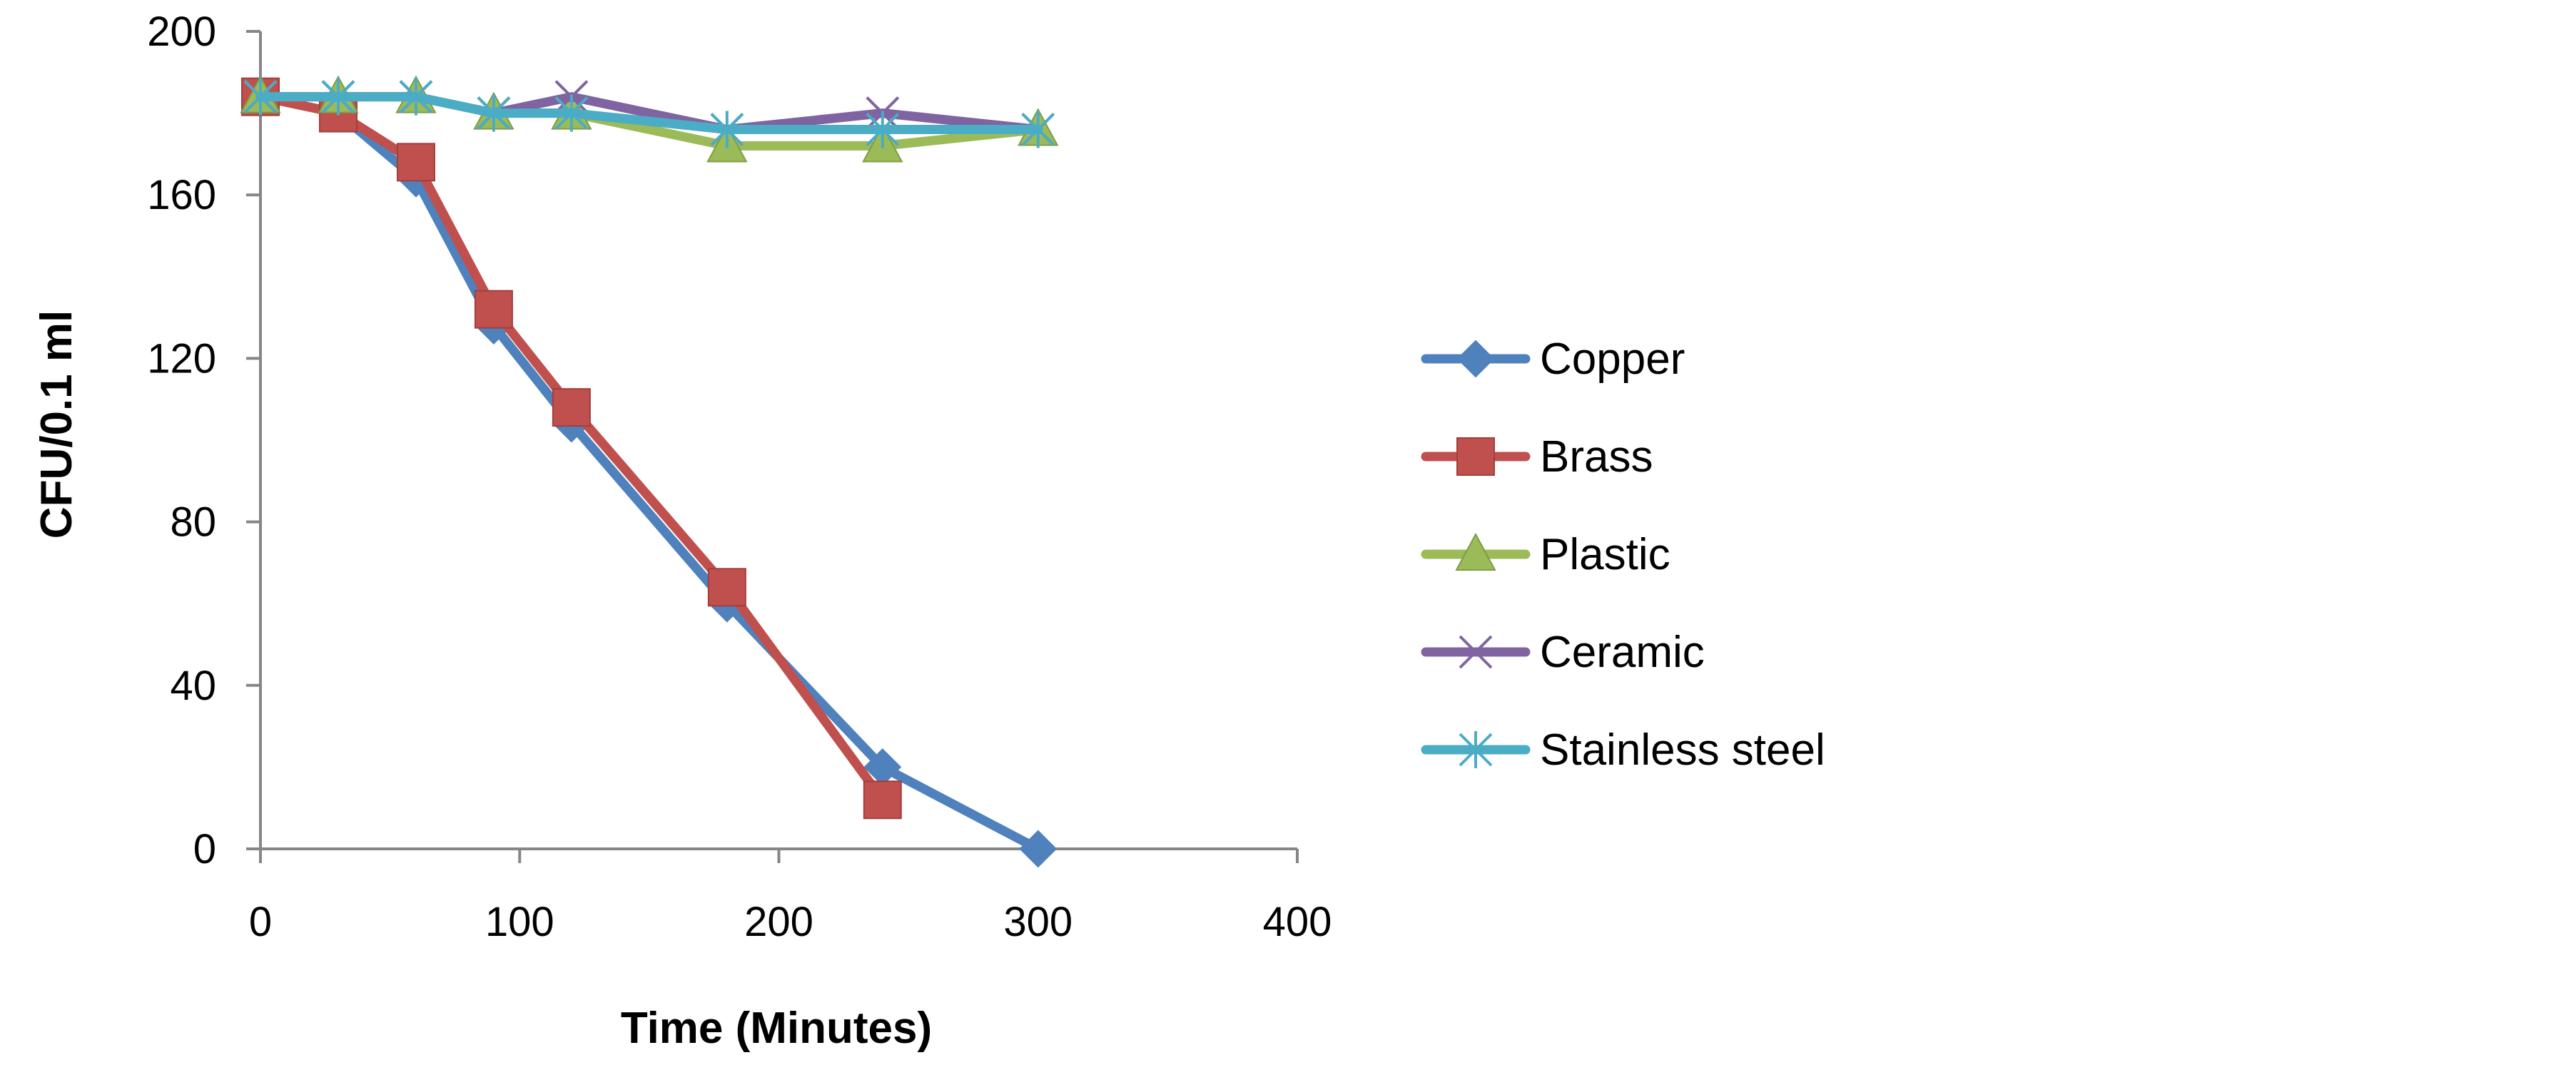  What do you see at coordinates (1297, 922) in the screenshot?
I see `x-tick-label: 400` at bounding box center [1297, 922].